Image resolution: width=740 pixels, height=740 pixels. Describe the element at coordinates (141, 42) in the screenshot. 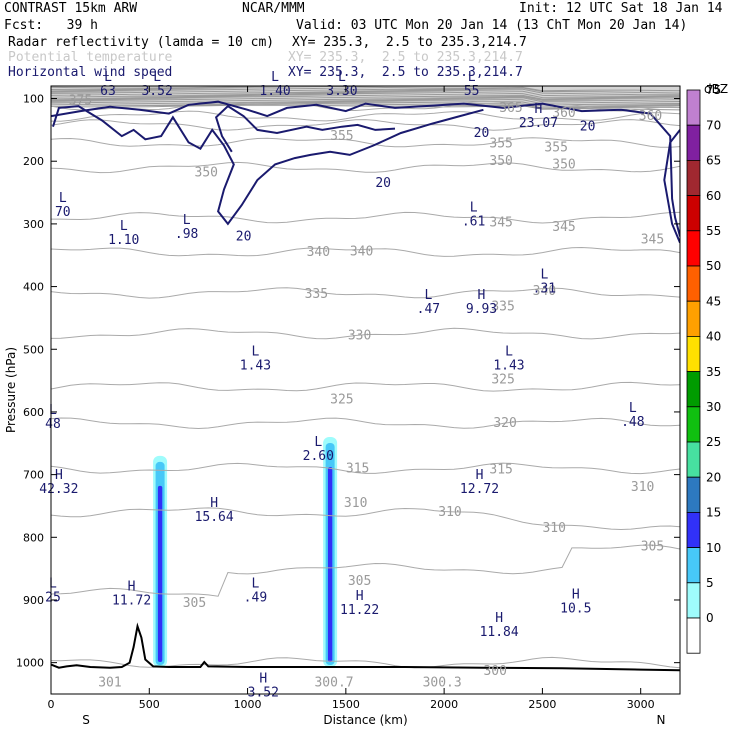

I see `field1-label: Radar reflectivity (lamda = 10 cm)` at that location.